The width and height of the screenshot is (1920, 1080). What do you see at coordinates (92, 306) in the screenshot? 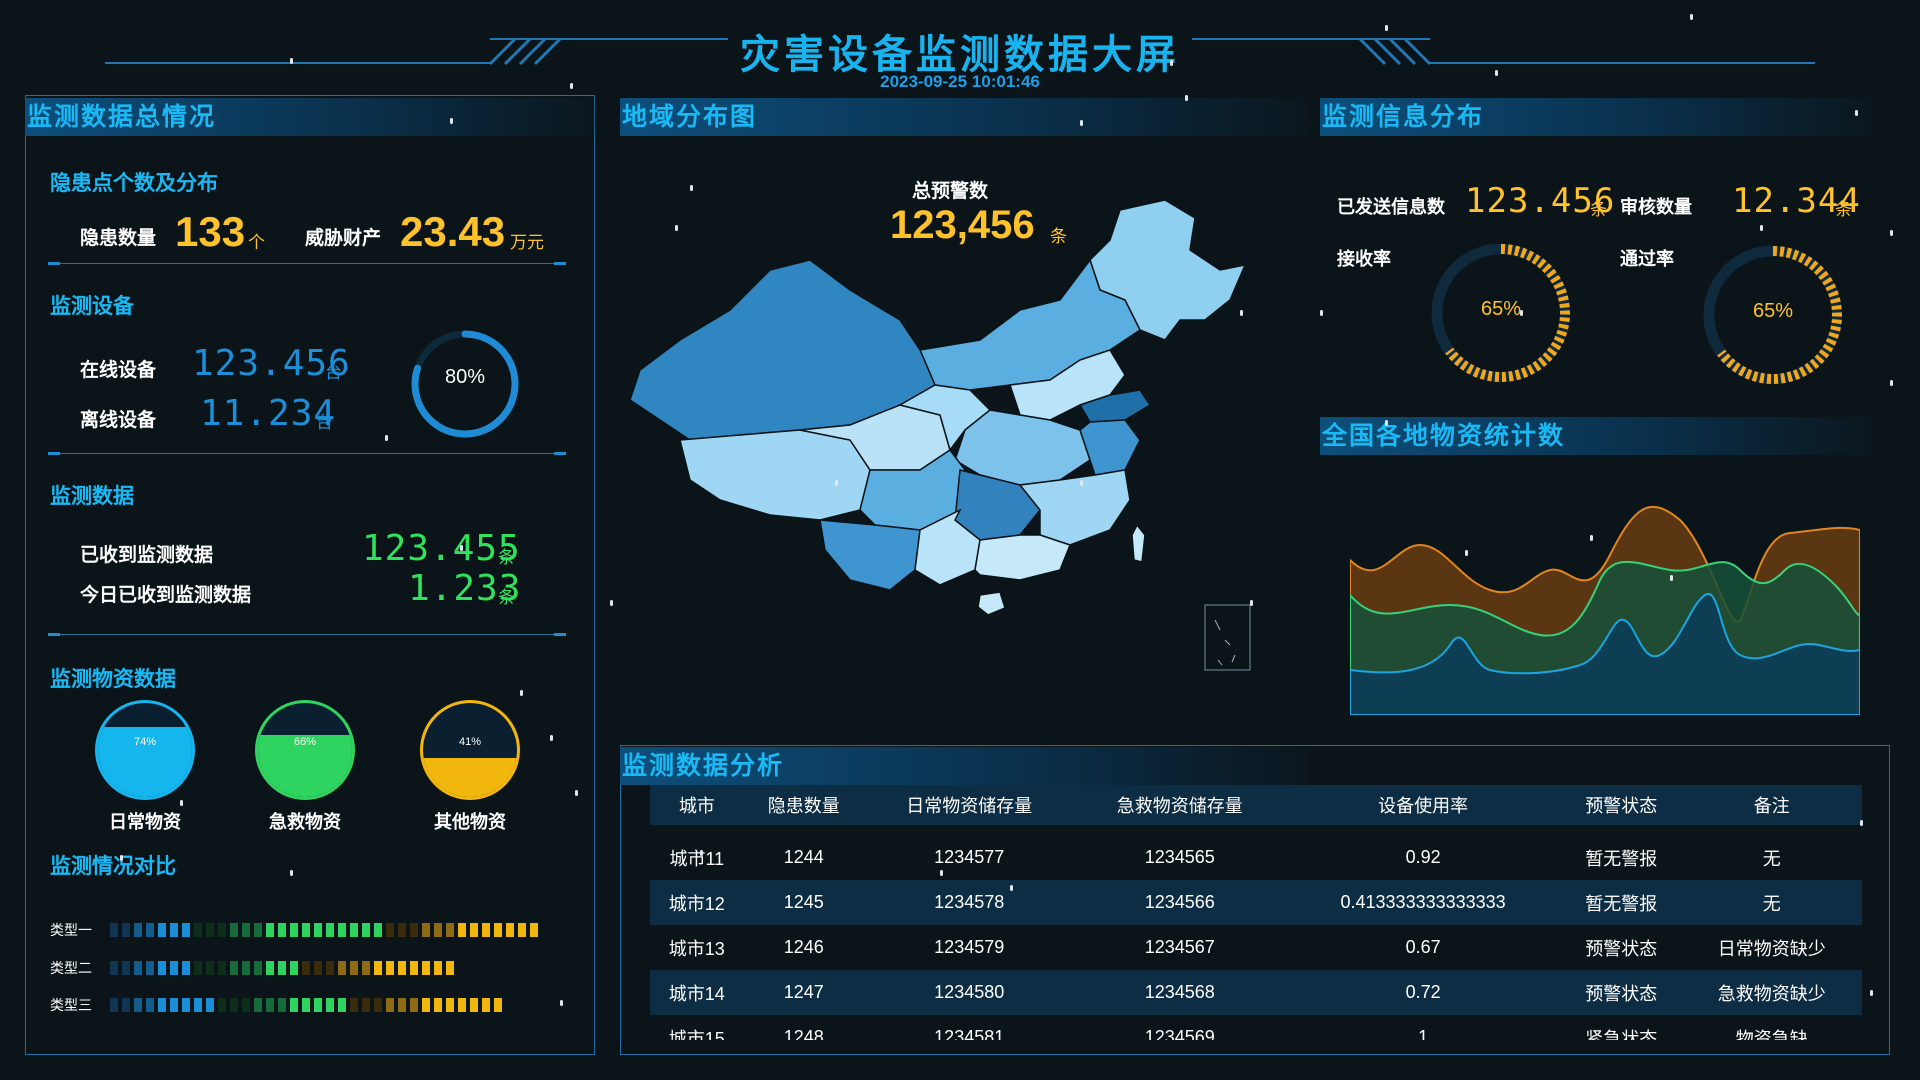
I see `device-section-title: 监测设备` at bounding box center [92, 306].